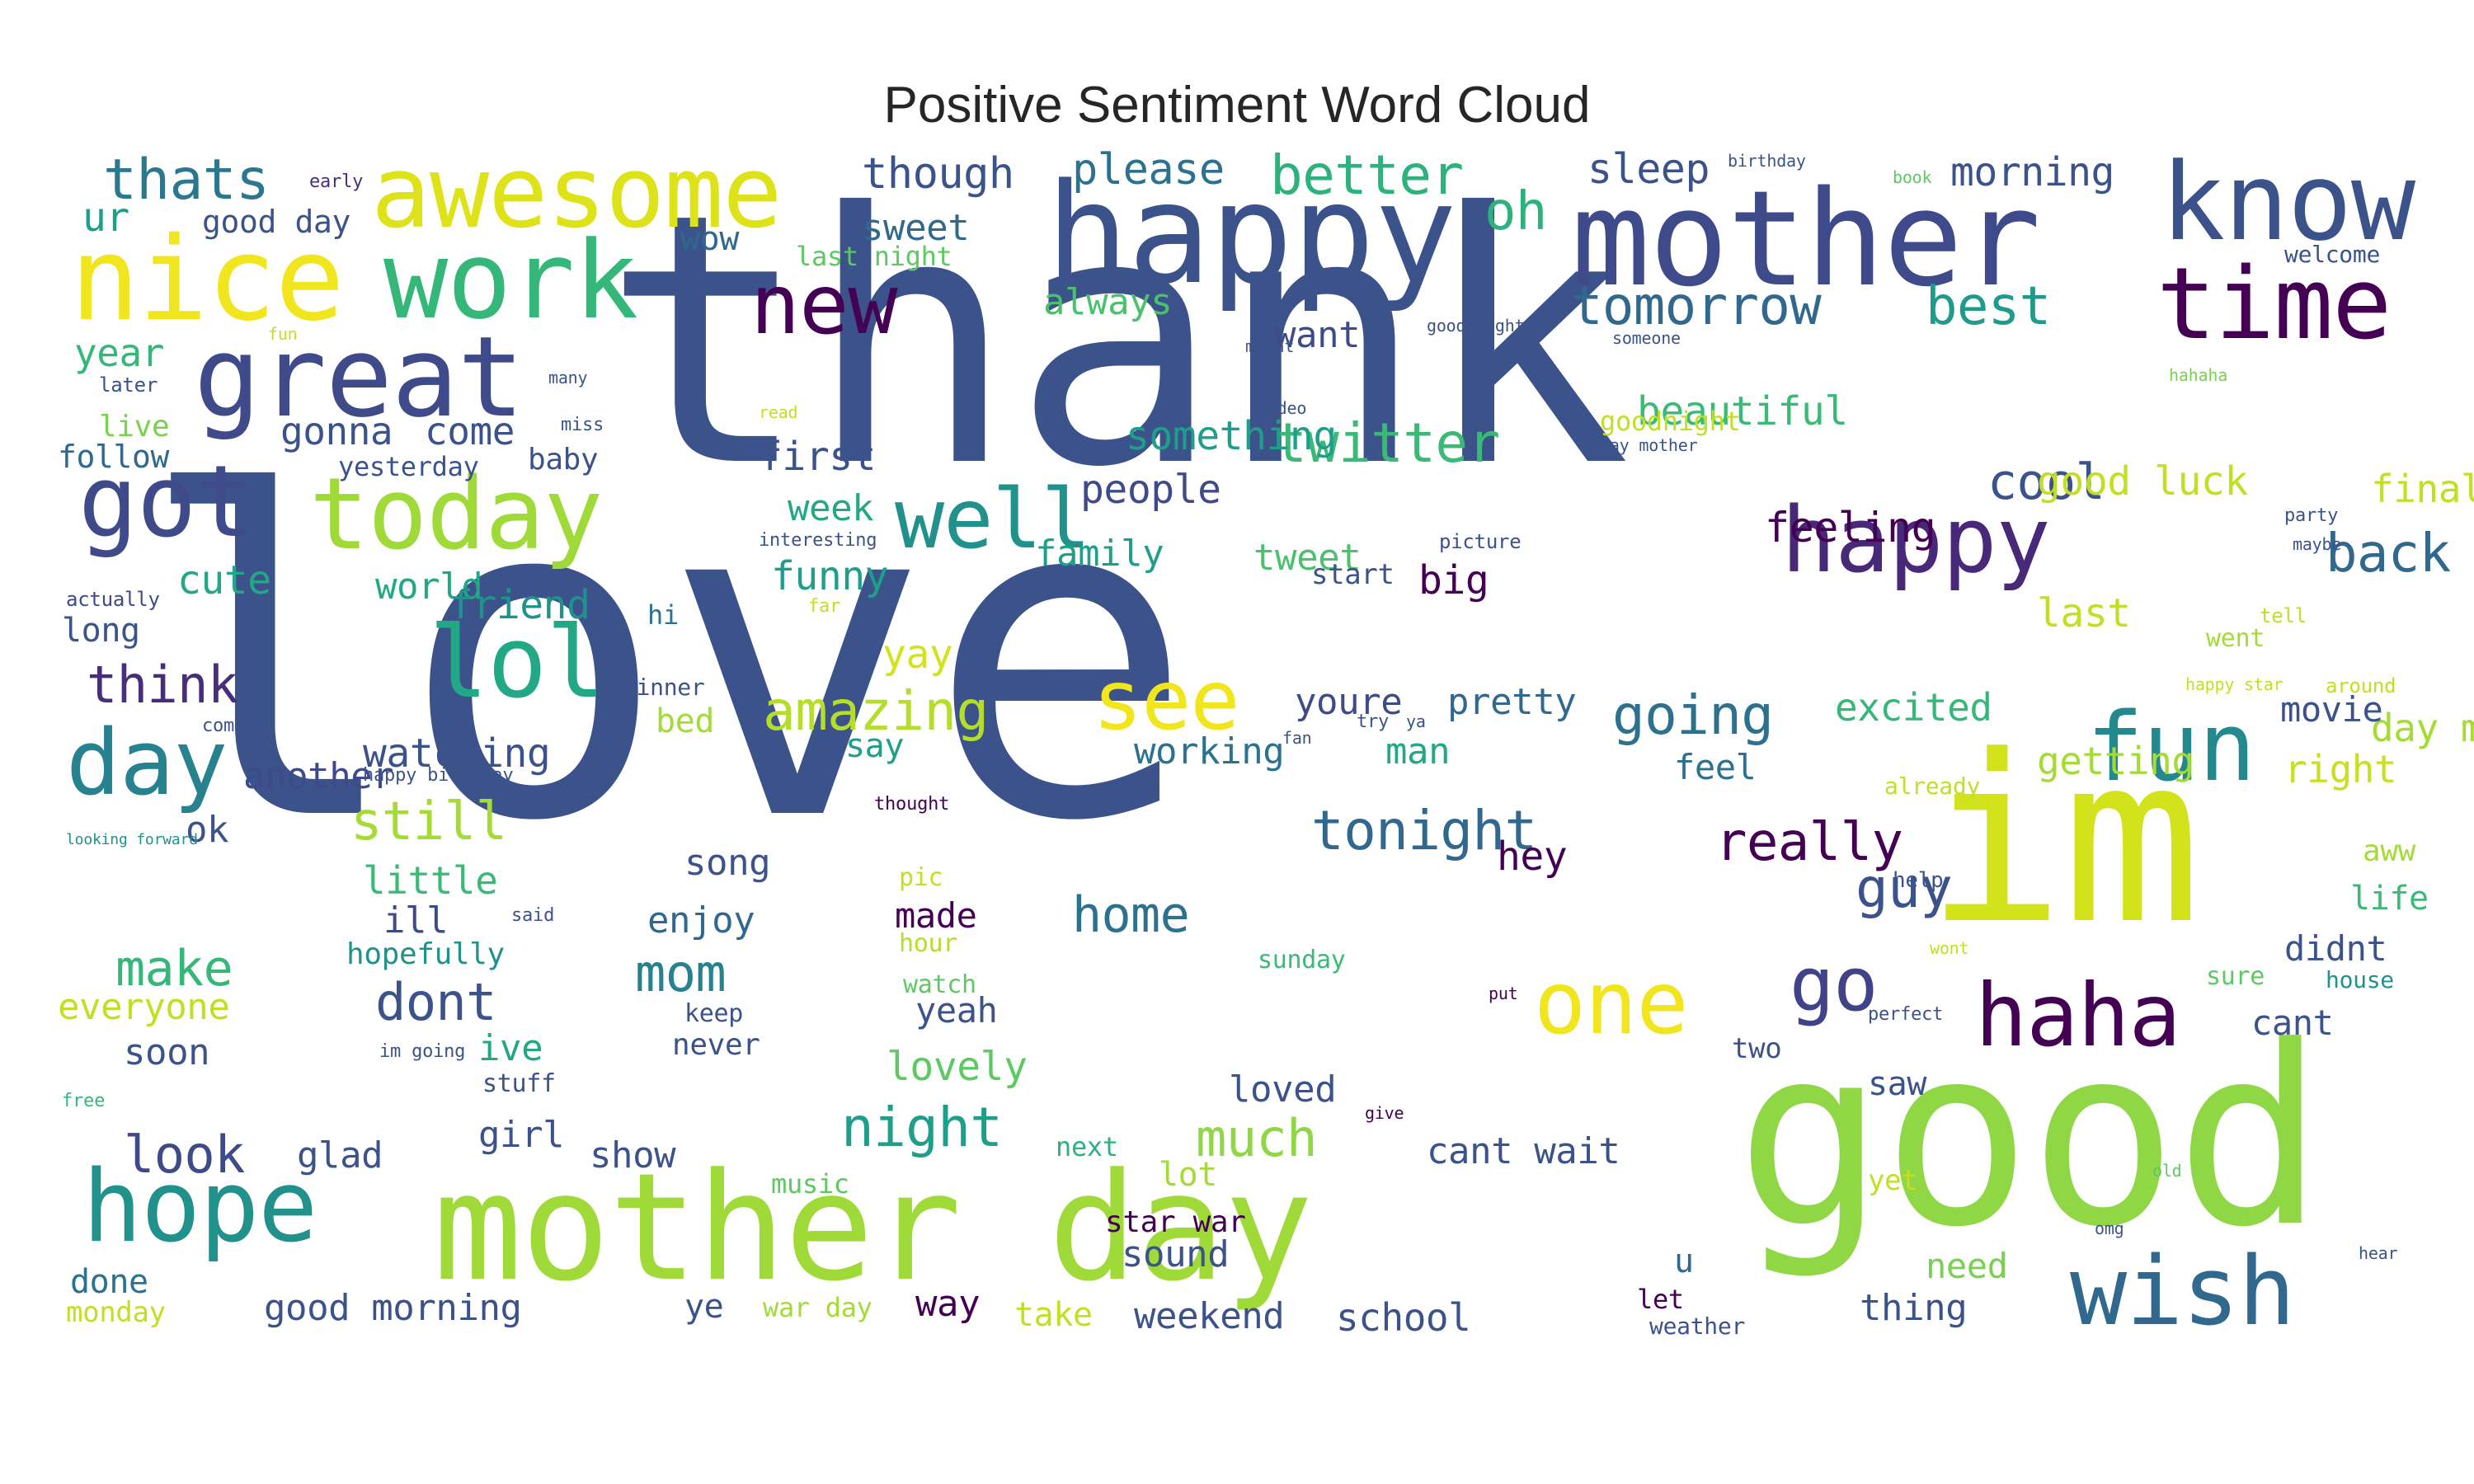 The image size is (2474, 1484). I want to click on word: coming, so click(234, 726).